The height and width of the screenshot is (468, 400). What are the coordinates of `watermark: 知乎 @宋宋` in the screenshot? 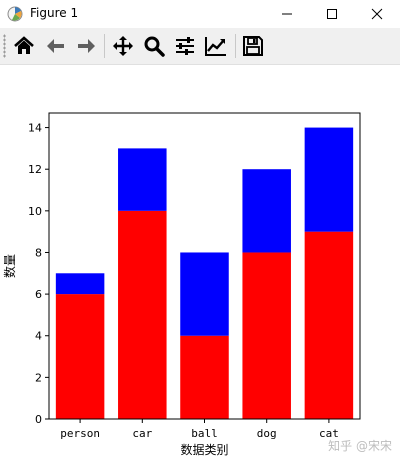 It's located at (360, 446).